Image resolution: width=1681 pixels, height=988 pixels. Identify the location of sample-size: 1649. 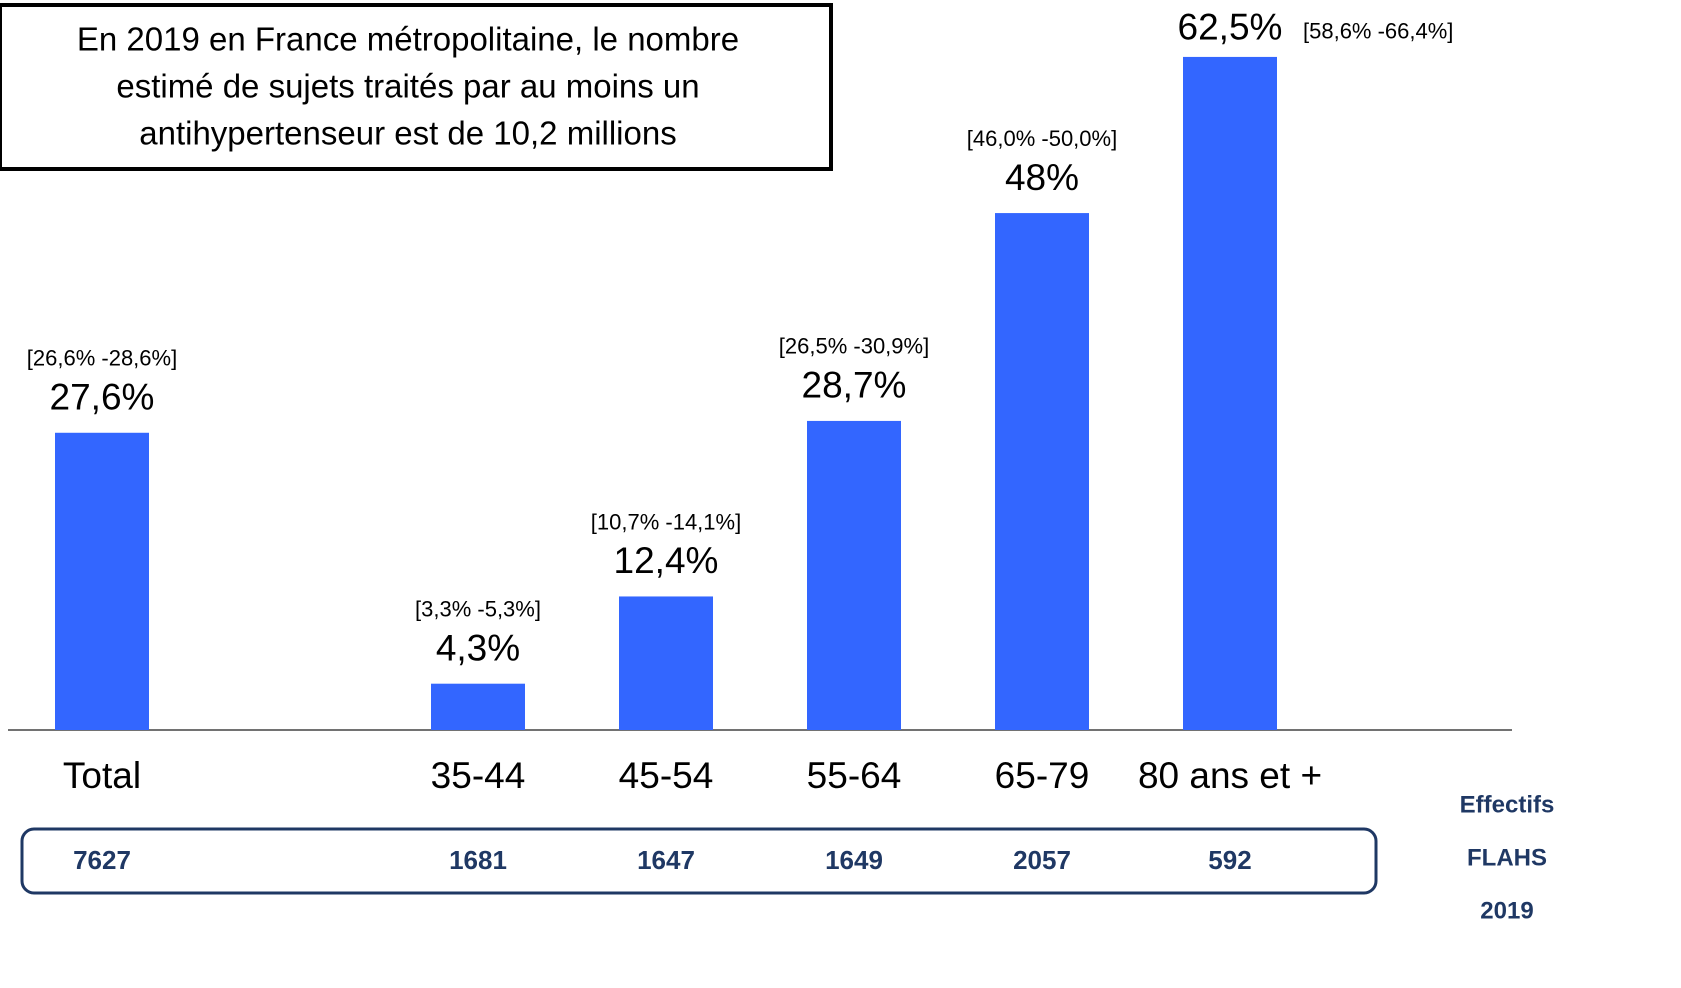
(854, 860).